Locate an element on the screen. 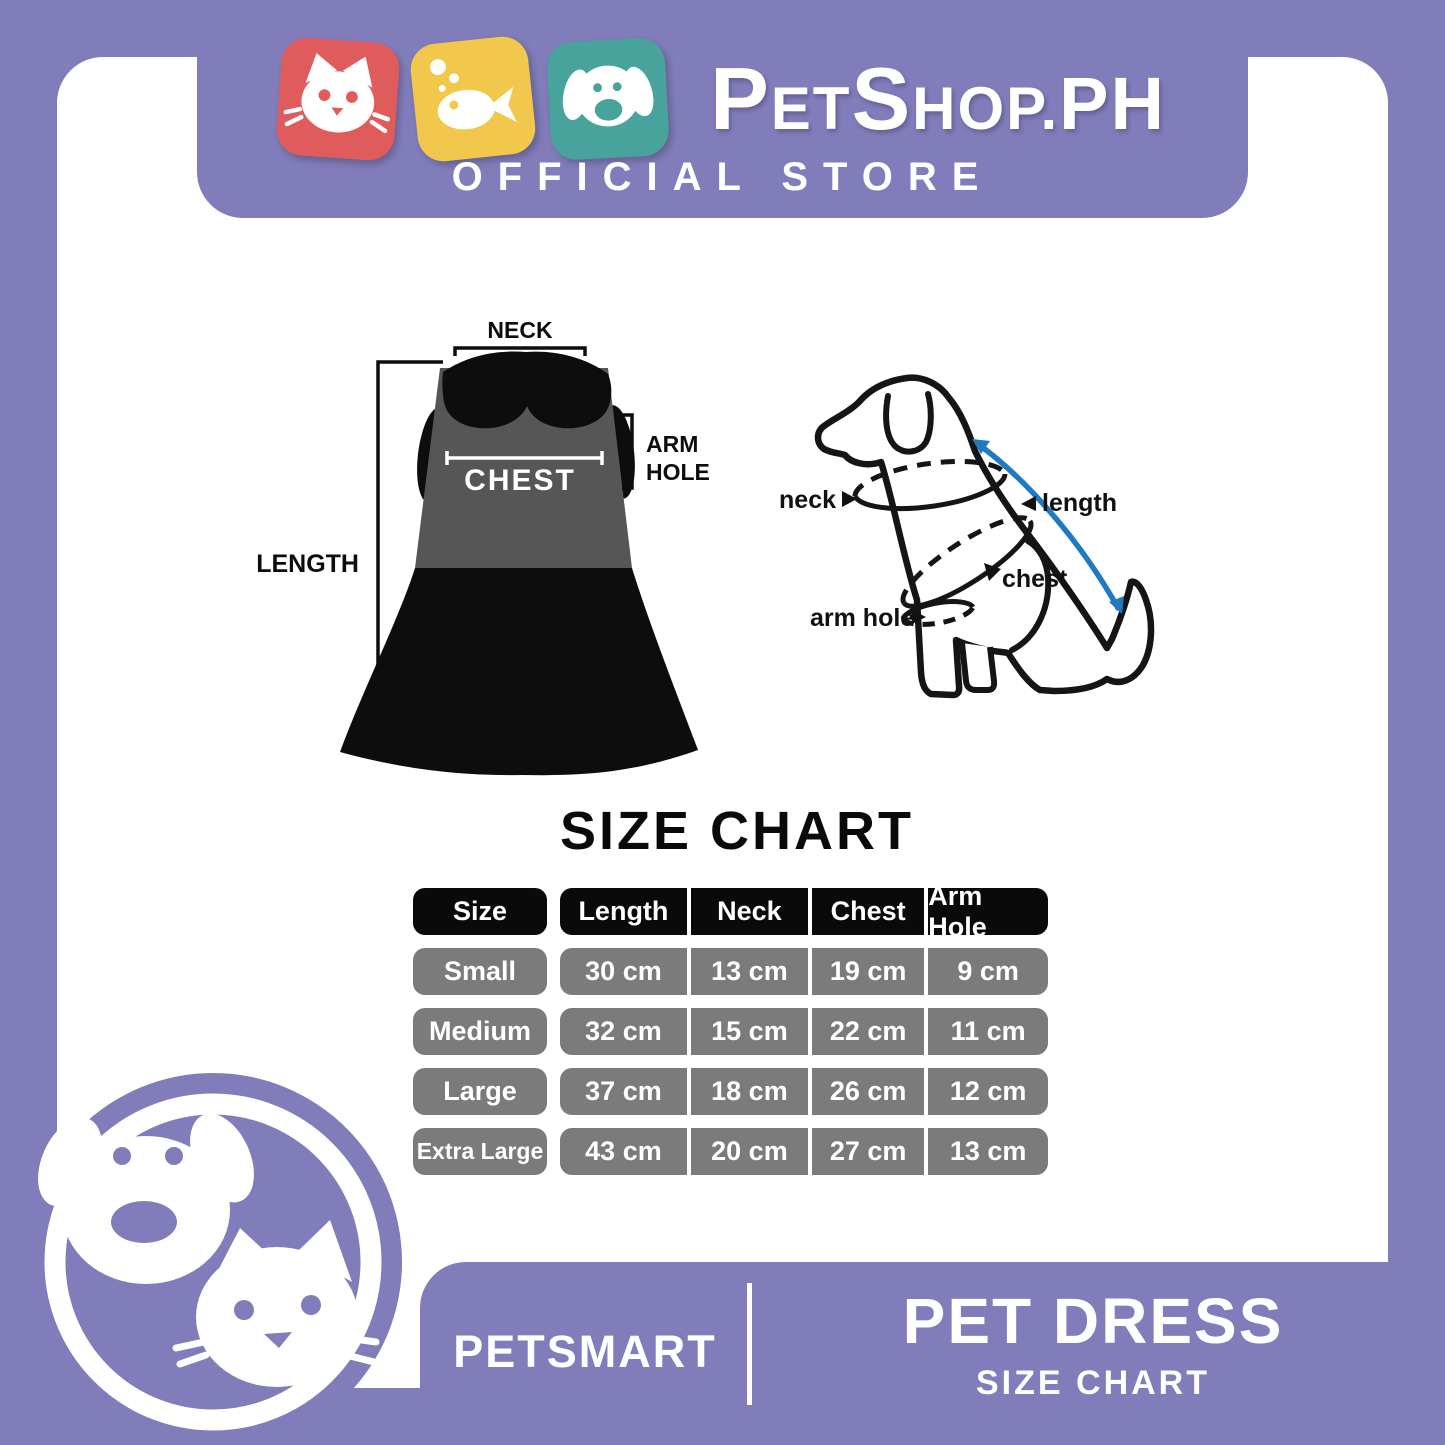  size-cell: Large is located at coordinates (480, 1091).